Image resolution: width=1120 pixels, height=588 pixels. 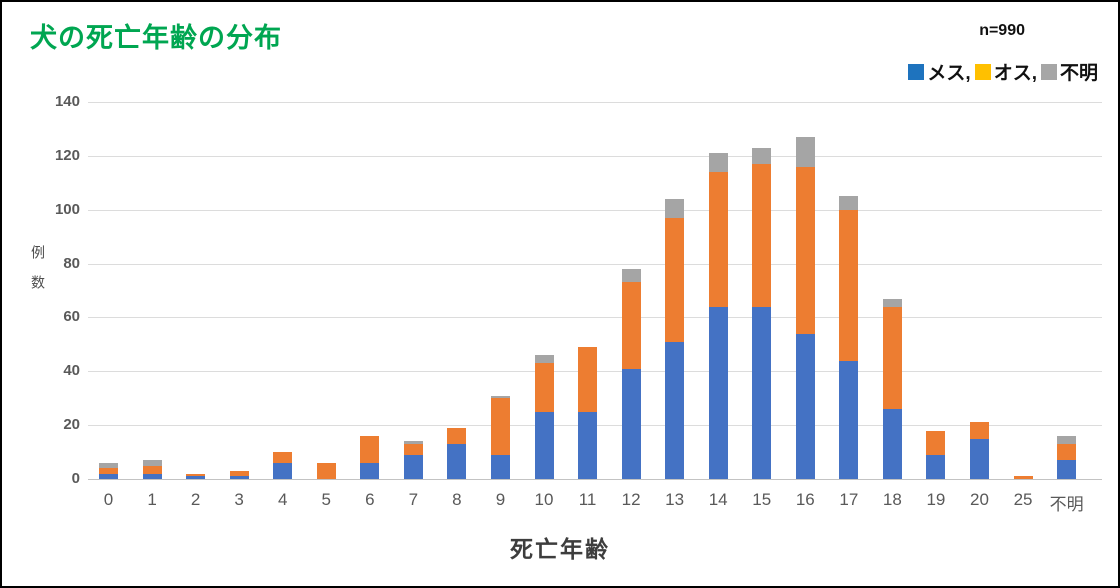 I want to click on legend-item: 不明, so click(x=1069, y=71).